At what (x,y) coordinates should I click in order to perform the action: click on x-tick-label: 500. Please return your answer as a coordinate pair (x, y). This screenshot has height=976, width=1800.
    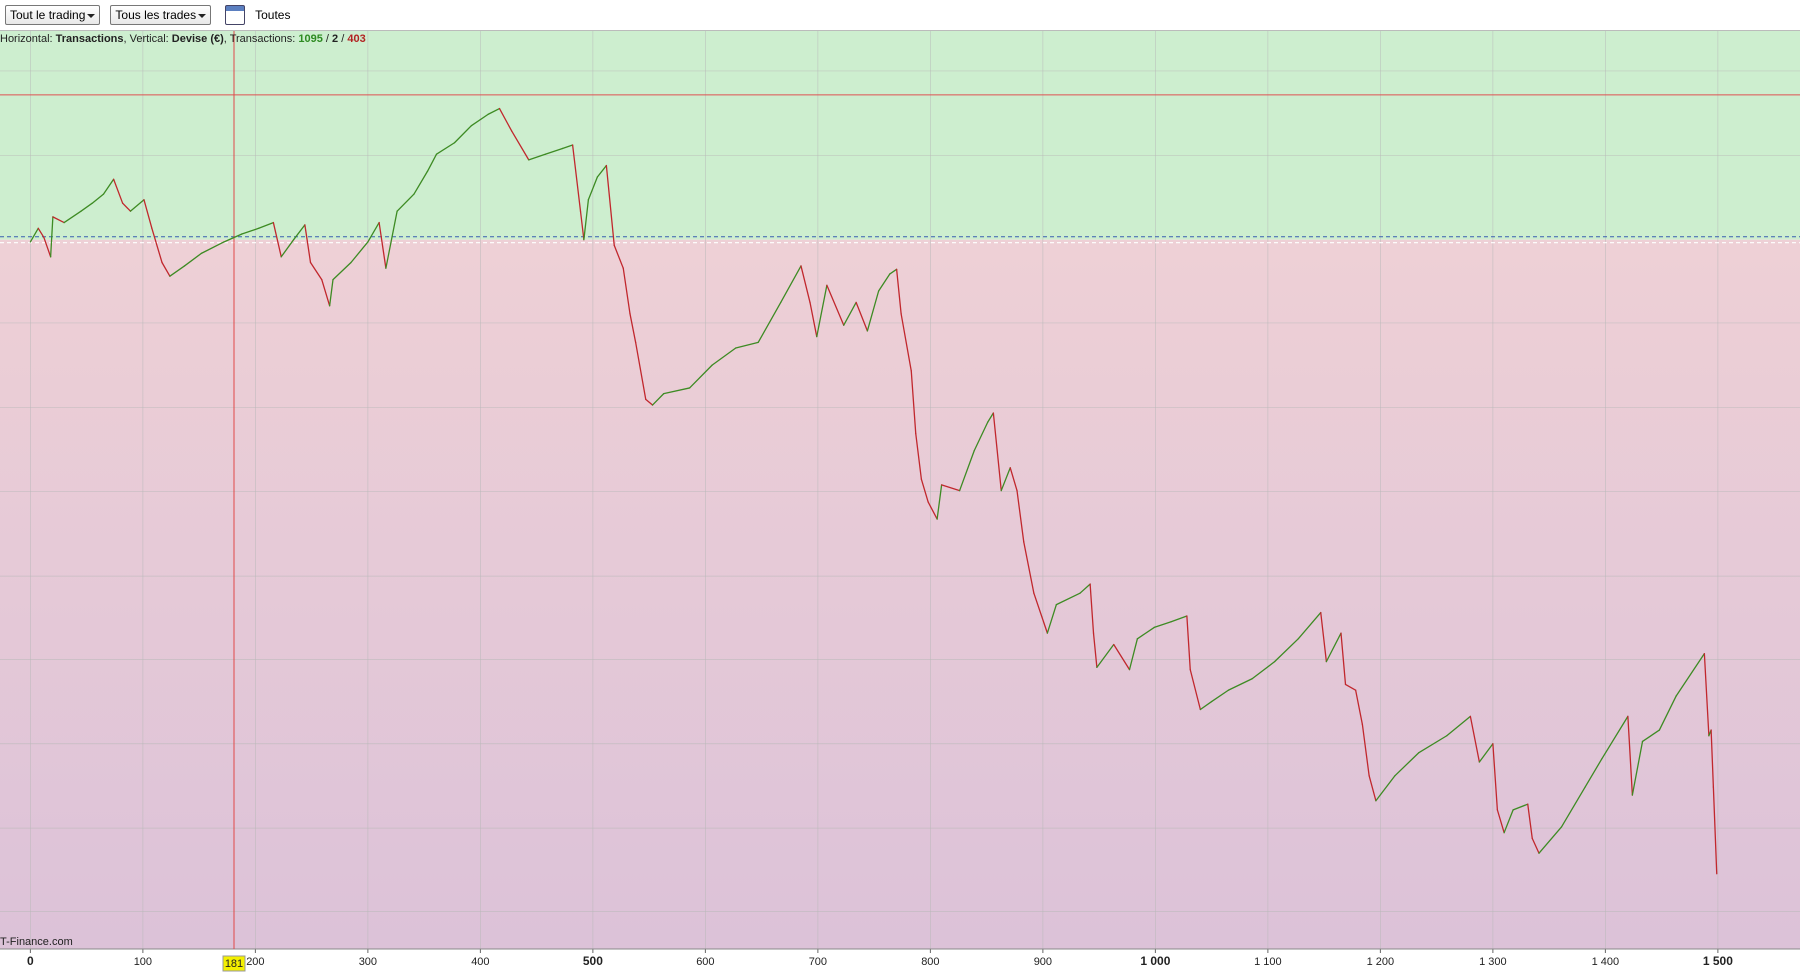
    Looking at the image, I should click on (593, 961).